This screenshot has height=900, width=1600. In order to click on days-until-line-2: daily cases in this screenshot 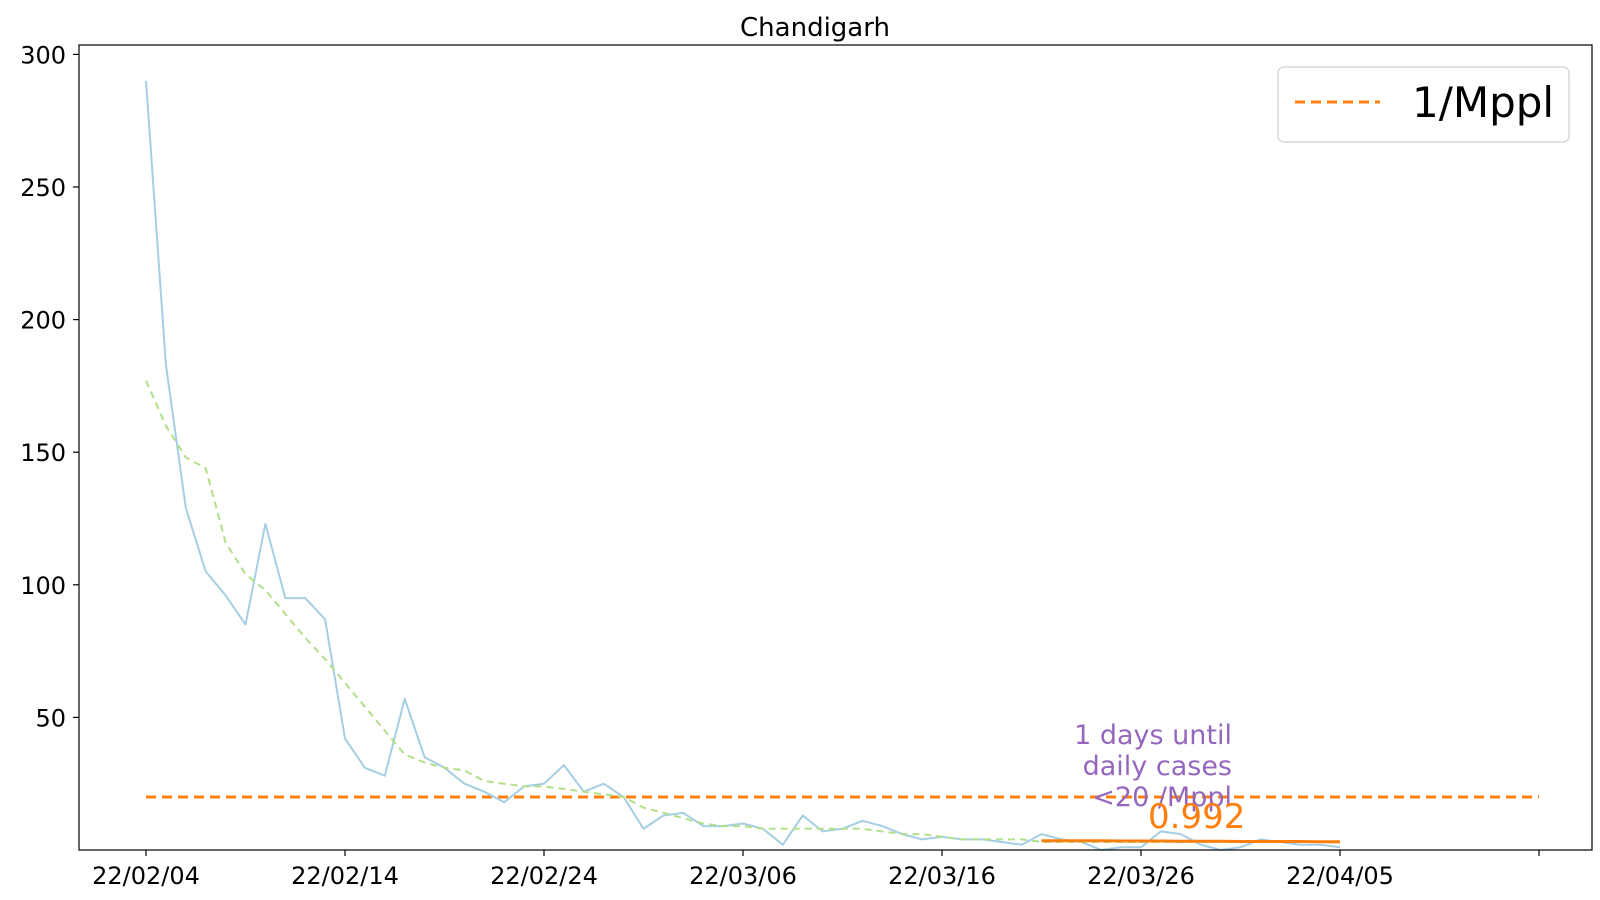, I will do `click(1157, 766)`.